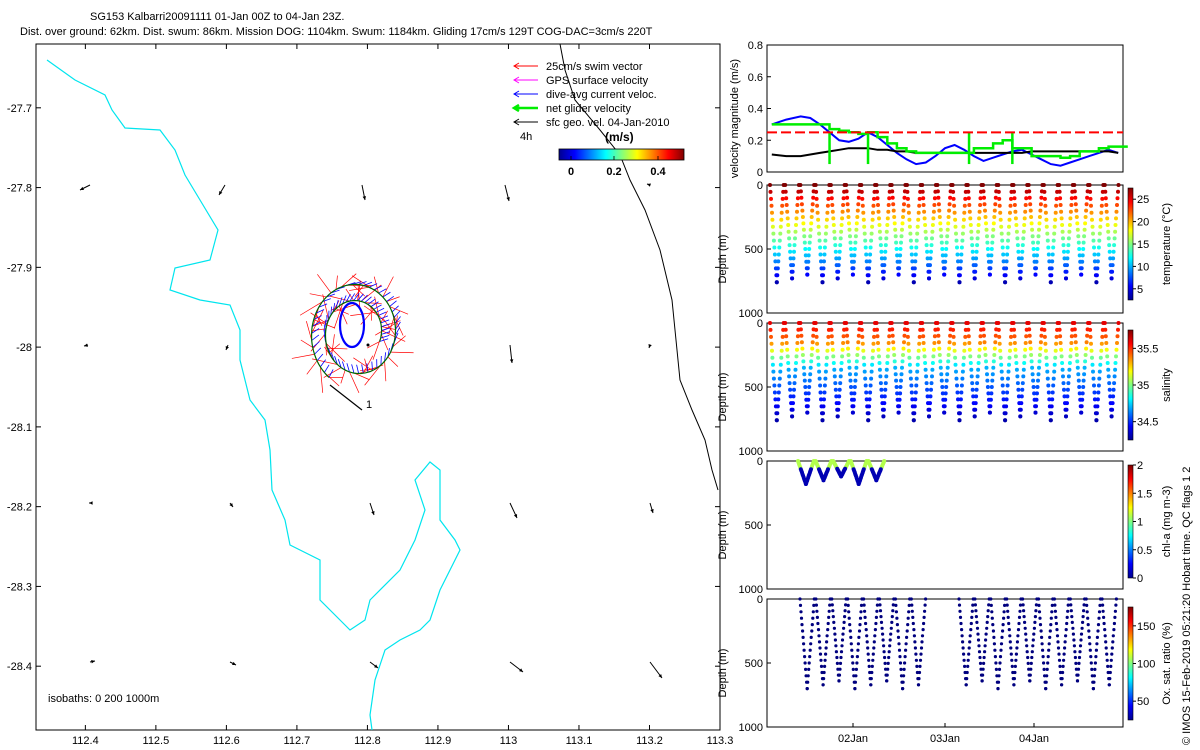 The height and width of the screenshot is (750, 1200). What do you see at coordinates (19, 109) in the screenshot?
I see `map-y-tick-label: -27.7` at bounding box center [19, 109].